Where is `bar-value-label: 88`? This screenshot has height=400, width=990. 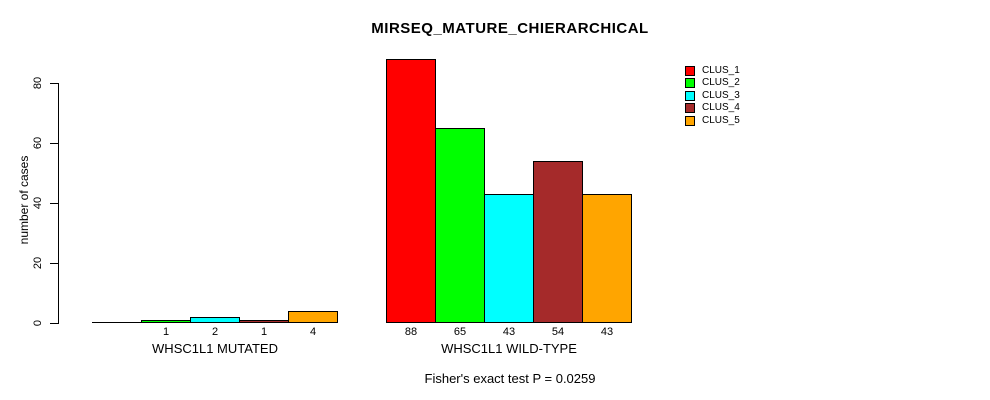 bar-value-label: 88 is located at coordinates (411, 332).